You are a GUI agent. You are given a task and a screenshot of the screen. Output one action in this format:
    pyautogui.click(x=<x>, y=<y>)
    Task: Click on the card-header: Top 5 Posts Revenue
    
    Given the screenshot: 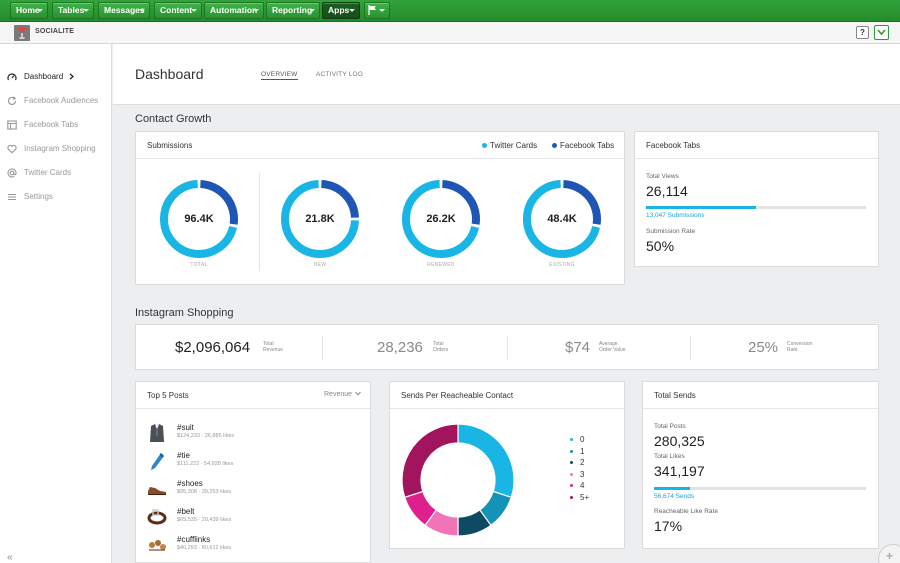 What is the action you would take?
    pyautogui.click(x=253, y=395)
    